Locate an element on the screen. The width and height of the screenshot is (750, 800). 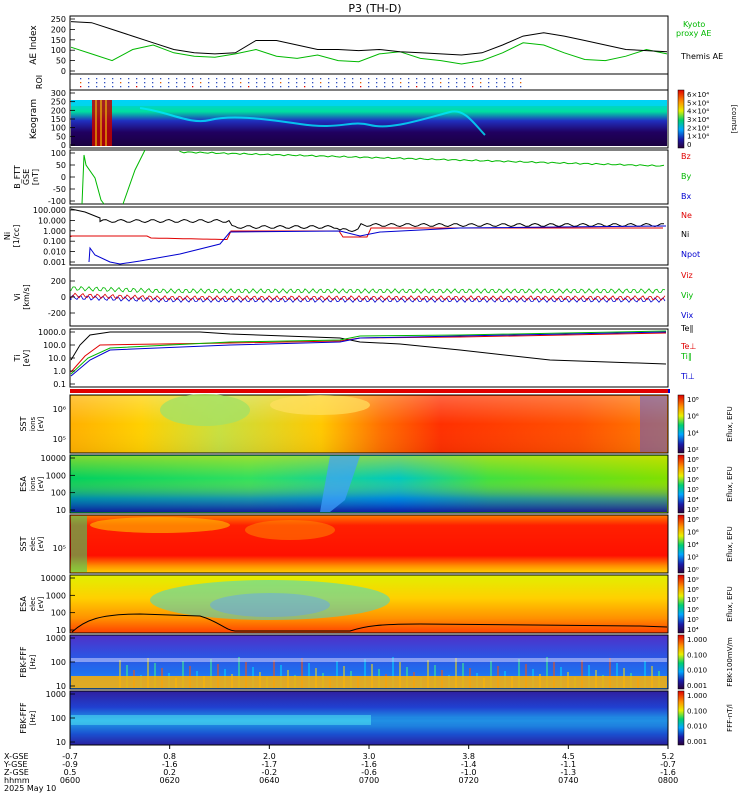
time-axis-ygse: -1.7 is located at coordinates (270, 764).